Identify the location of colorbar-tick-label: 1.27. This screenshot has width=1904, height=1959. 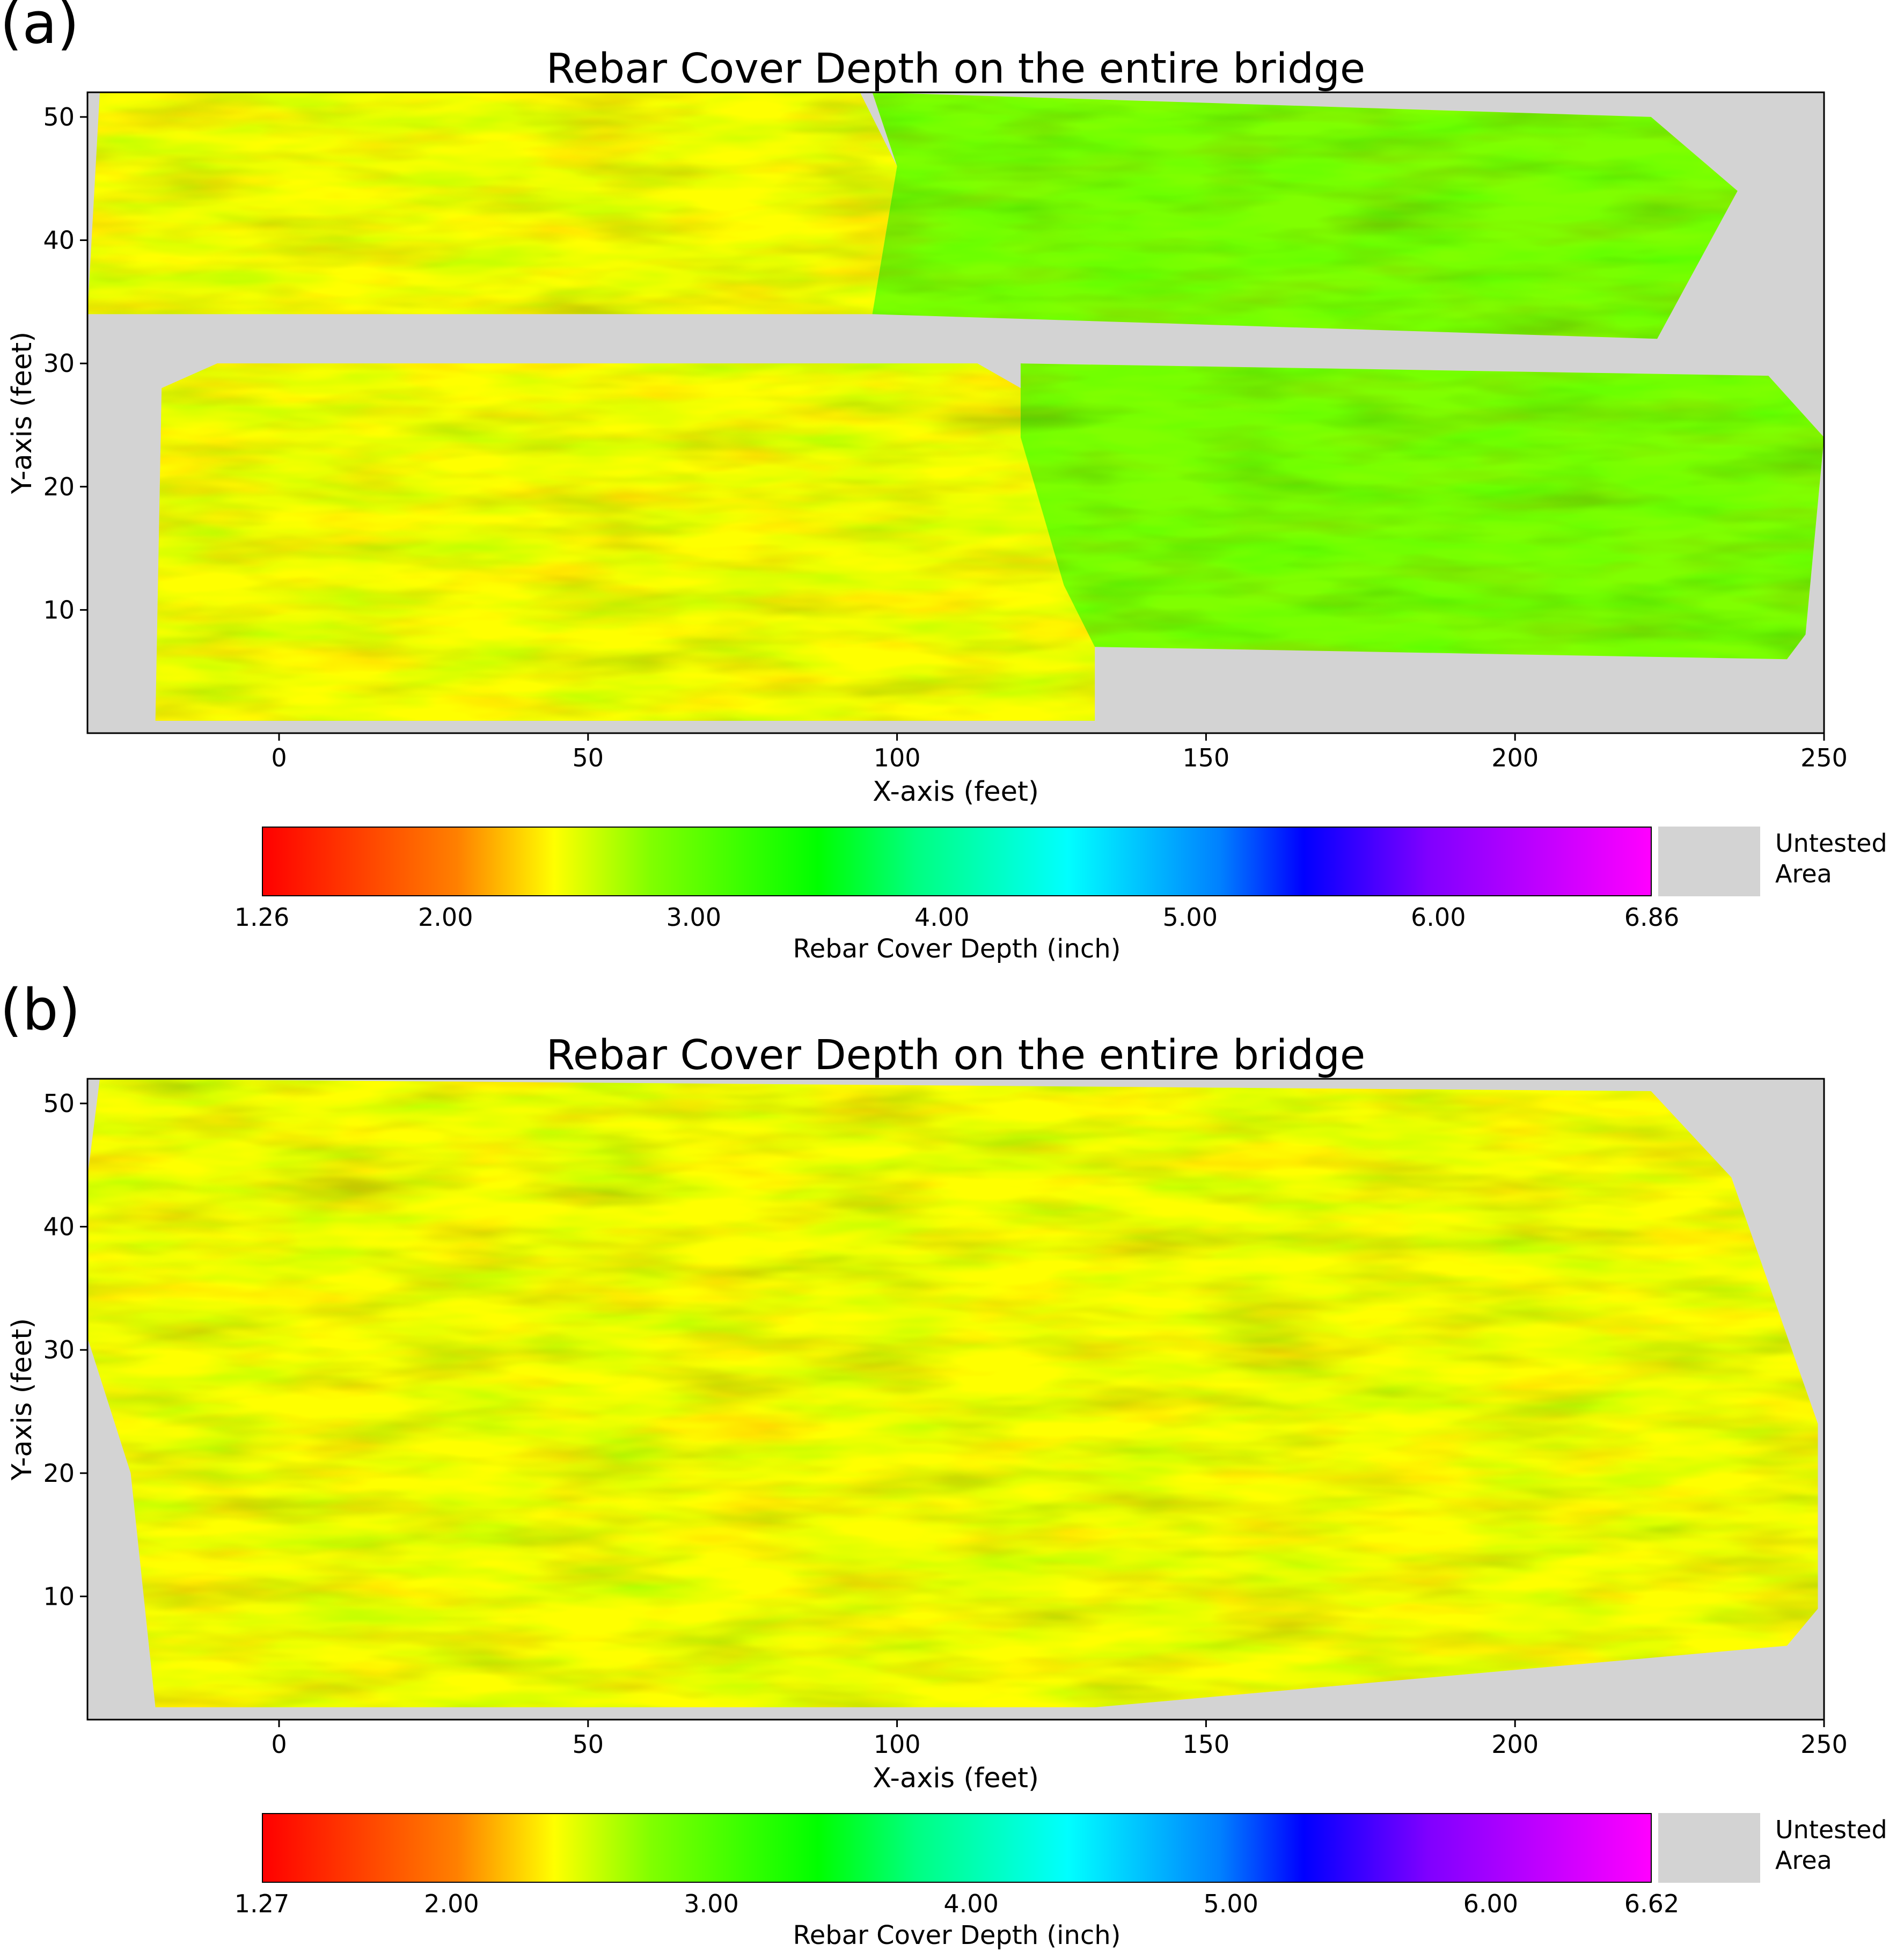
(262, 1903).